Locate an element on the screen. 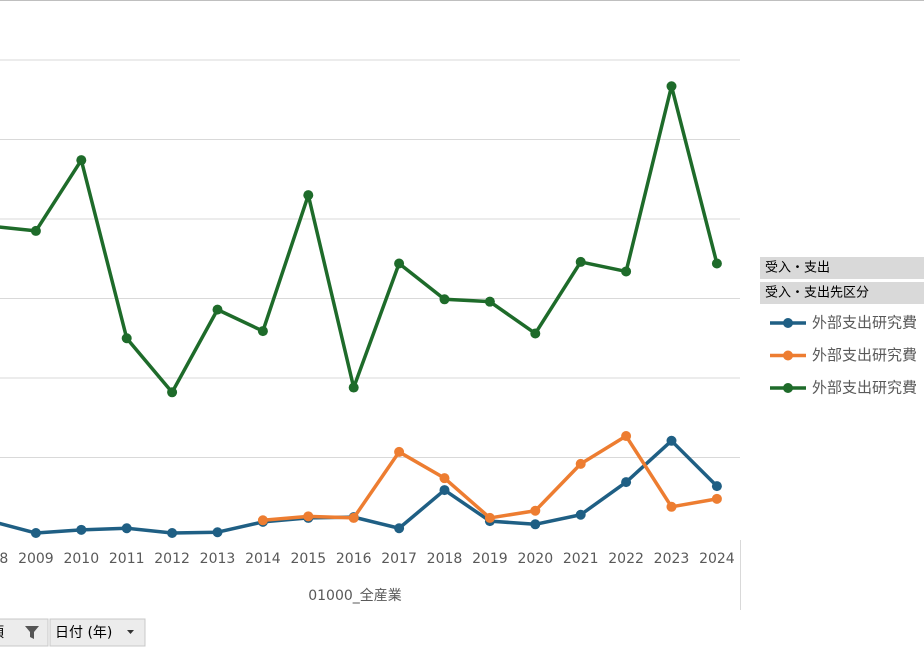 The image size is (924, 660). x-tick-label: 2022 is located at coordinates (626, 559).